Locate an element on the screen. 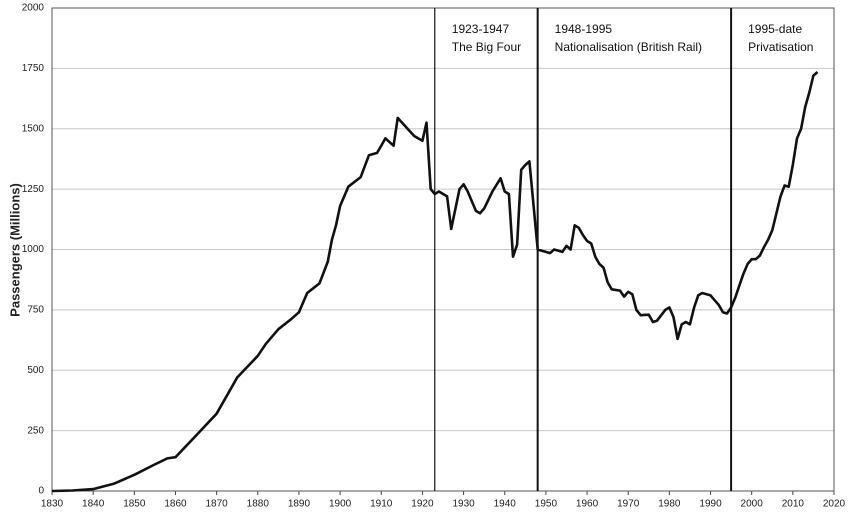  x-tick-label: 1850 is located at coordinates (134, 504).